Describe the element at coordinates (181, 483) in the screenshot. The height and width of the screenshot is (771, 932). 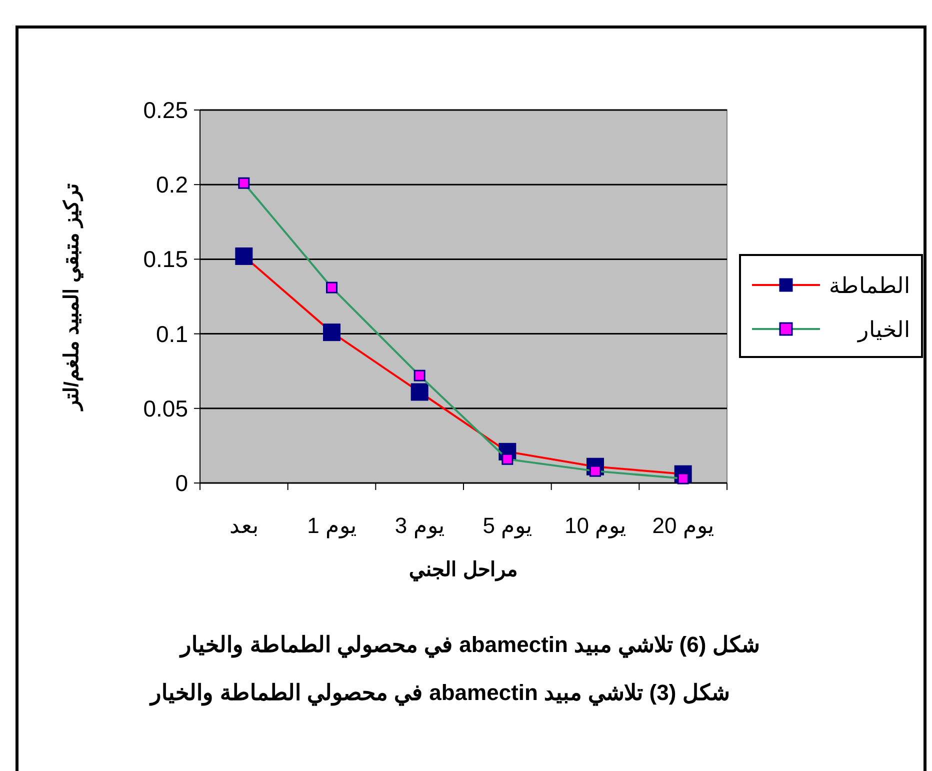
I see `y-tick-label: 0` at that location.